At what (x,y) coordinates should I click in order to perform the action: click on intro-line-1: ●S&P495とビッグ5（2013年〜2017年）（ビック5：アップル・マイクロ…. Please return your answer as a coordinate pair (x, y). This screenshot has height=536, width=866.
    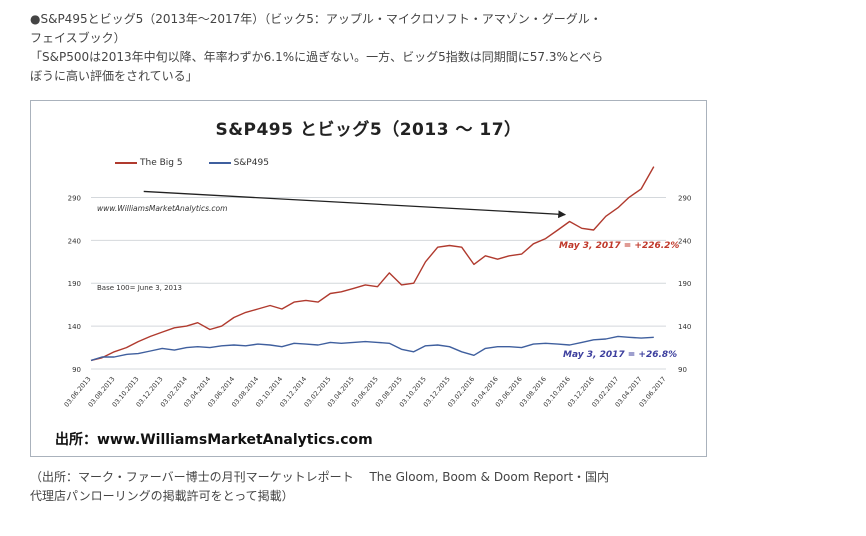
    Looking at the image, I should click on (316, 19).